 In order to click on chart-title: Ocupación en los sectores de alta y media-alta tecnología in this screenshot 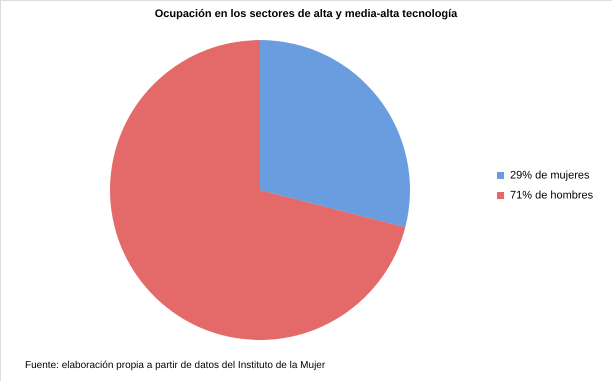, I will do `click(306, 14)`.